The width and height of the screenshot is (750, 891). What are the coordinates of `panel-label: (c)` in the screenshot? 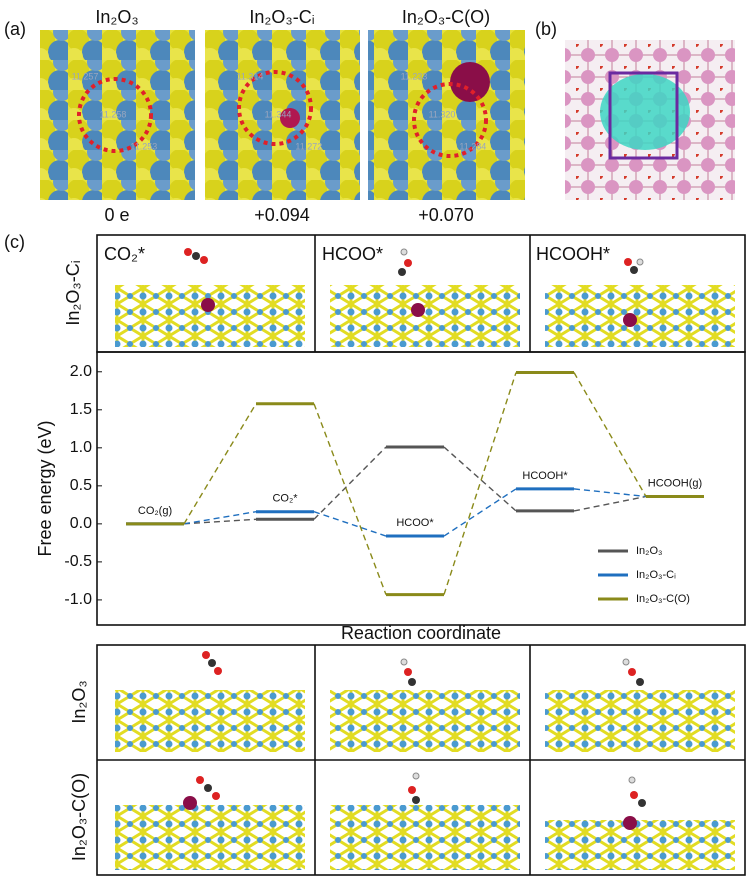 It's located at (14, 242).